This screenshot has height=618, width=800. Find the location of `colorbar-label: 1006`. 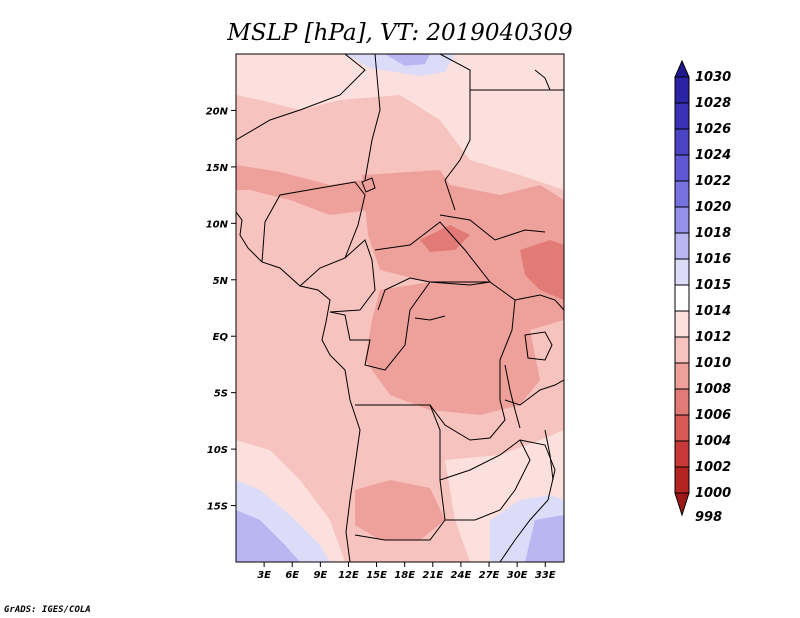

colorbar-label: 1006 is located at coordinates (713, 415).